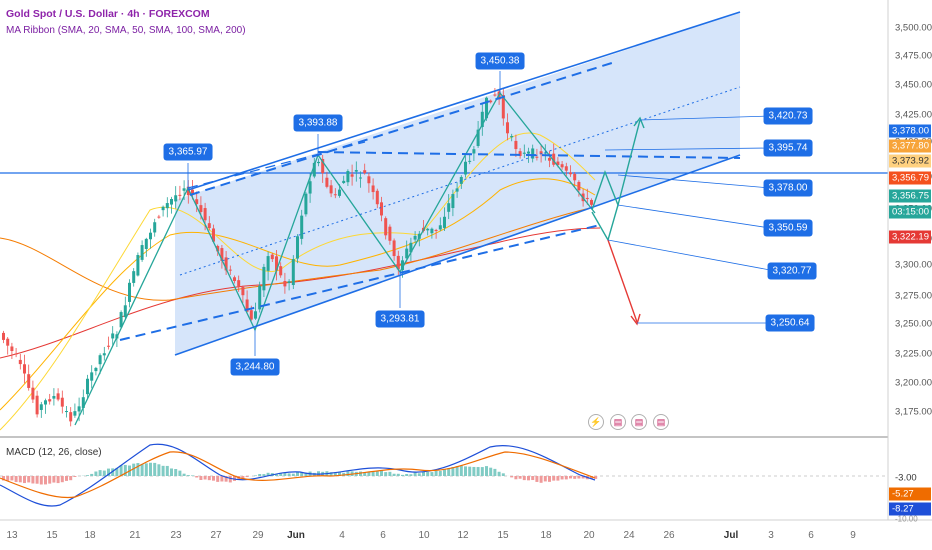  I want to click on price-axis-label: 3,475.00, so click(913, 56).